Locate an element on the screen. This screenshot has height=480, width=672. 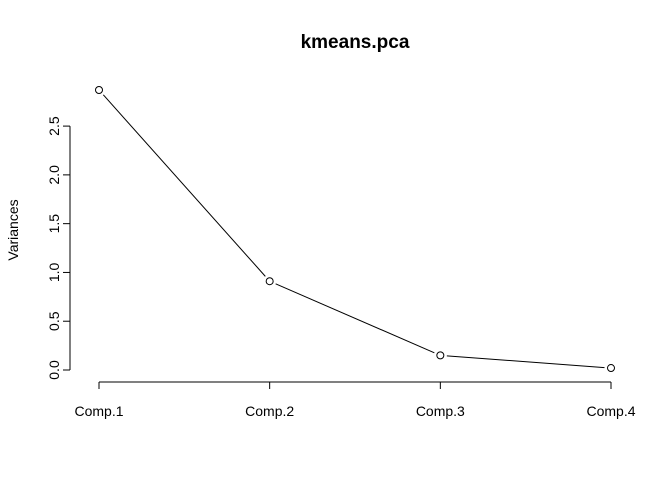
y-tick-label: 1.0 is located at coordinates (54, 272).